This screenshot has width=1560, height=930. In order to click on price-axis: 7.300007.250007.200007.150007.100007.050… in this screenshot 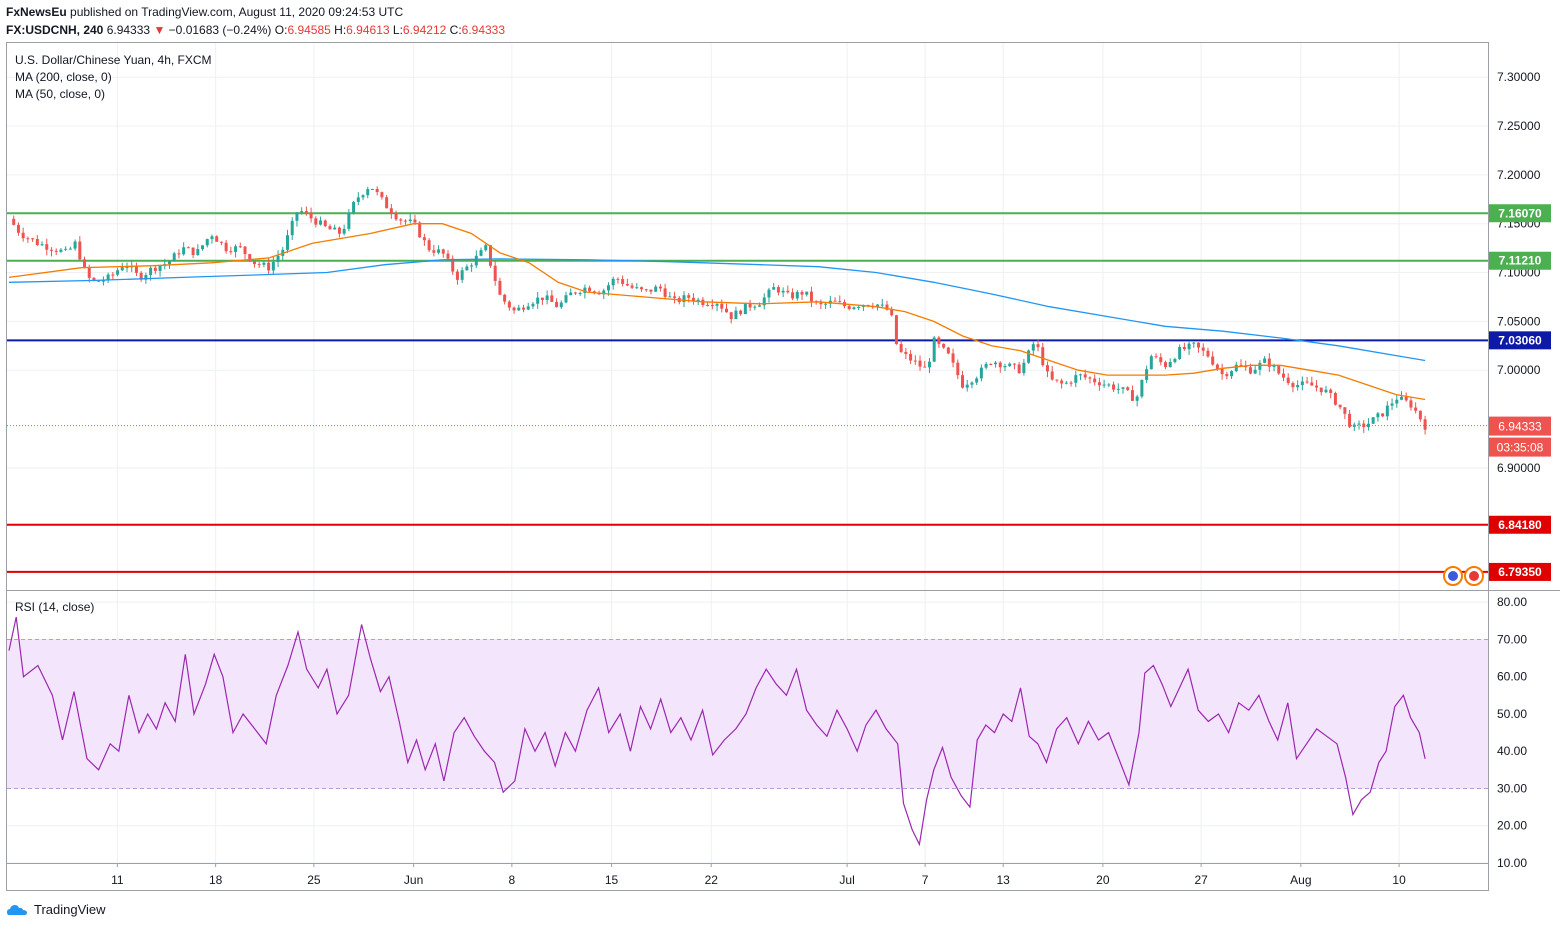, I will do `click(1519, 272)`.